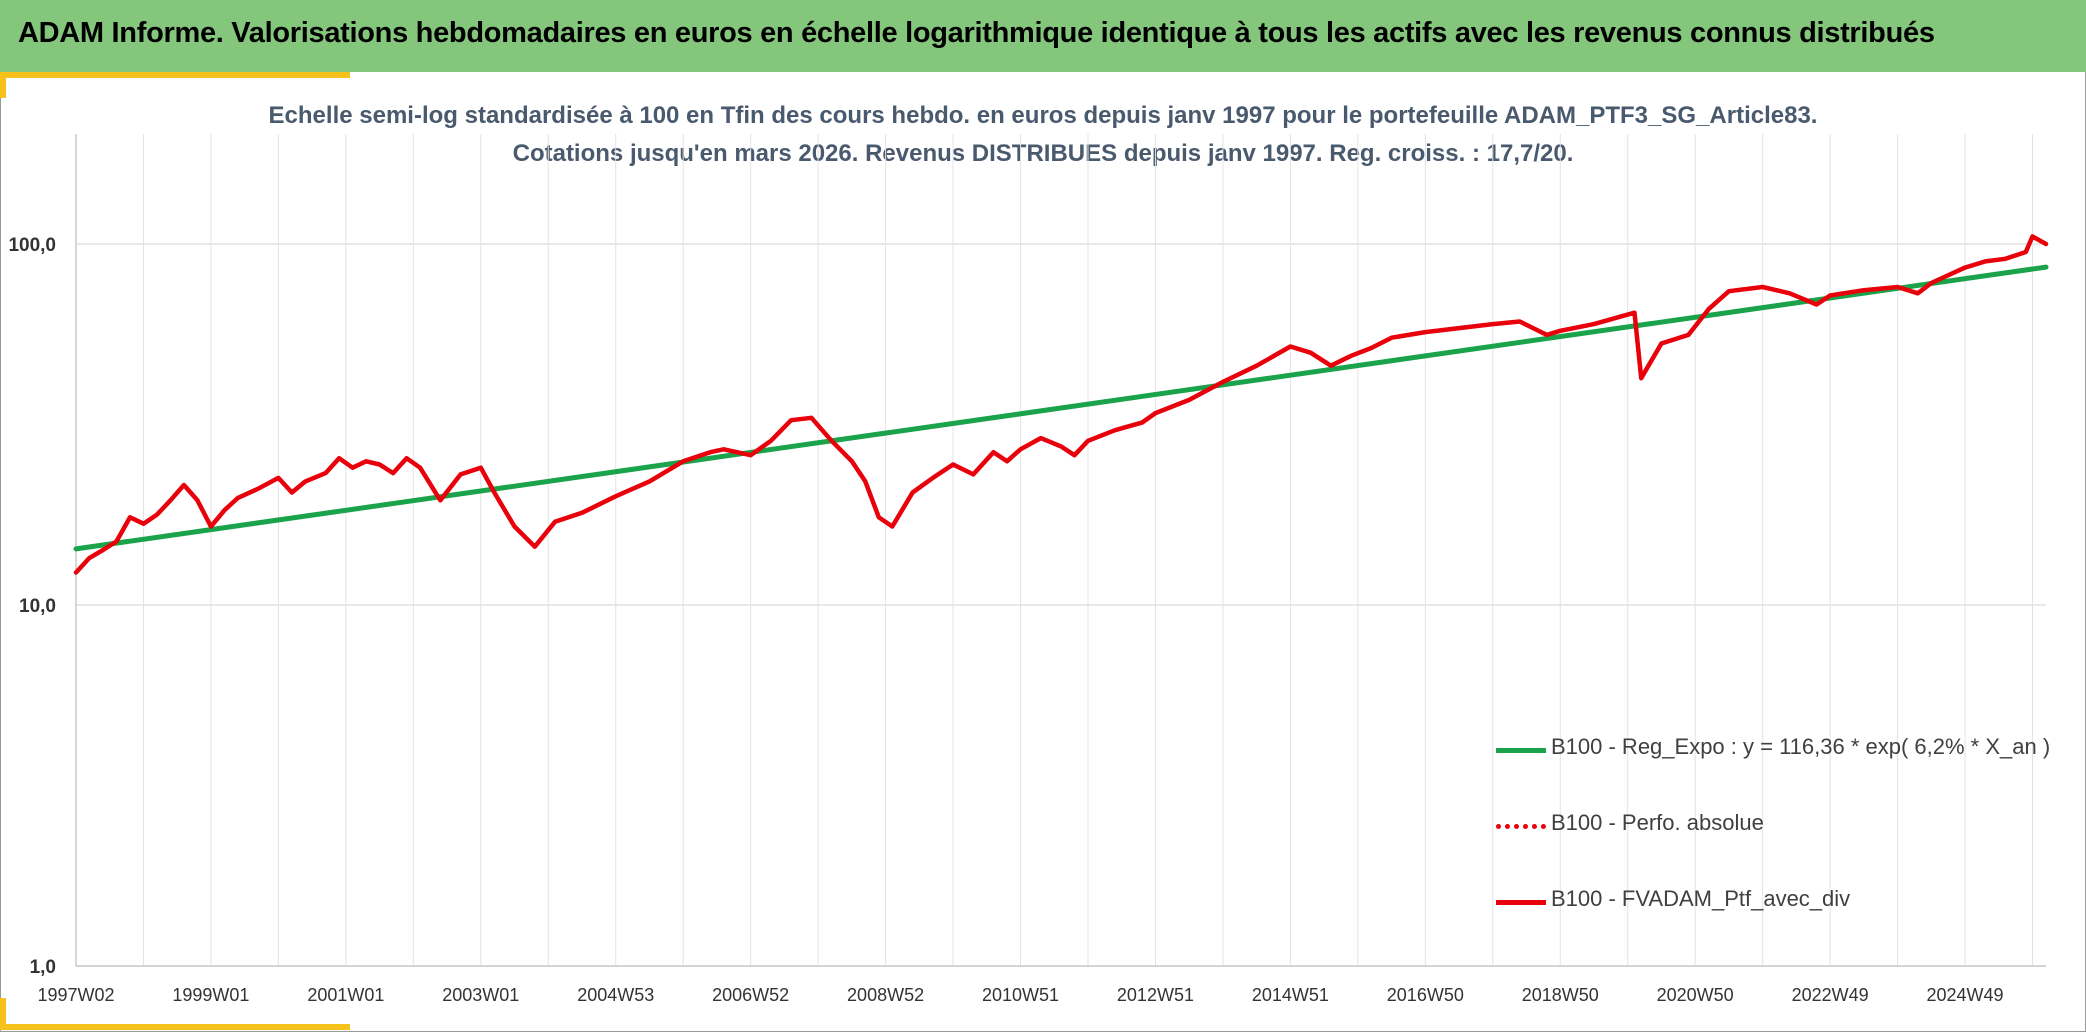 Image resolution: width=2086 pixels, height=1032 pixels. Describe the element at coordinates (1560, 995) in the screenshot. I see `x-tick-label: 2018W50` at that location.